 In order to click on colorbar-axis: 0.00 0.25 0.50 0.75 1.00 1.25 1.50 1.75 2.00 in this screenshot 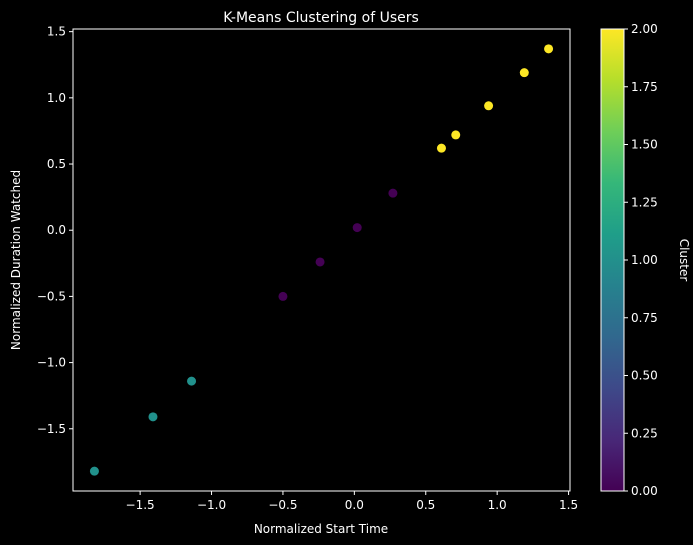, I will do `click(641, 260)`.